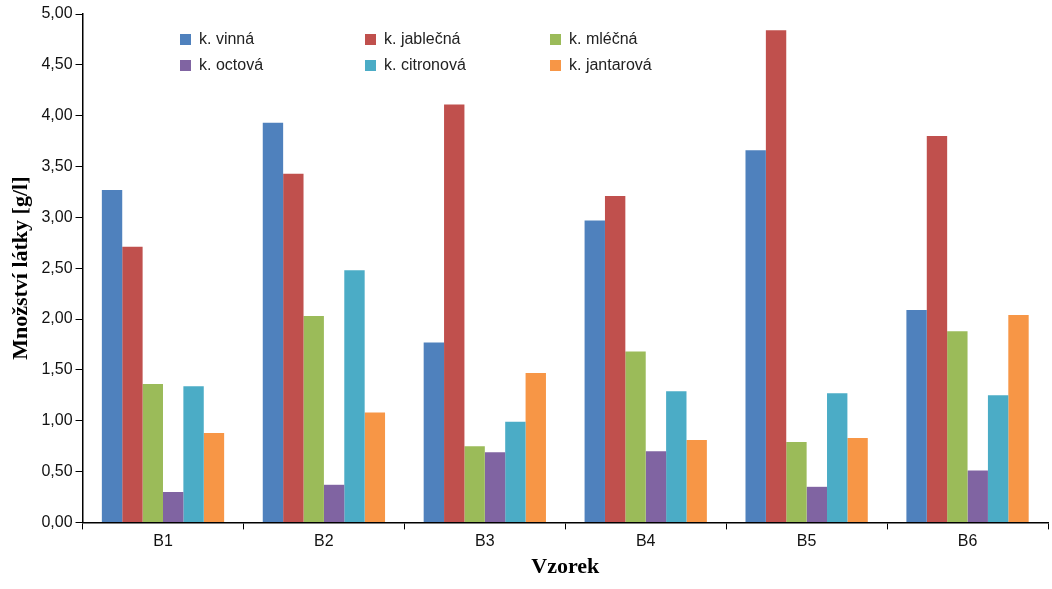 The image size is (1052, 589). Describe the element at coordinates (57, 64) in the screenshot. I see `y-tick-label: 4,50` at that location.